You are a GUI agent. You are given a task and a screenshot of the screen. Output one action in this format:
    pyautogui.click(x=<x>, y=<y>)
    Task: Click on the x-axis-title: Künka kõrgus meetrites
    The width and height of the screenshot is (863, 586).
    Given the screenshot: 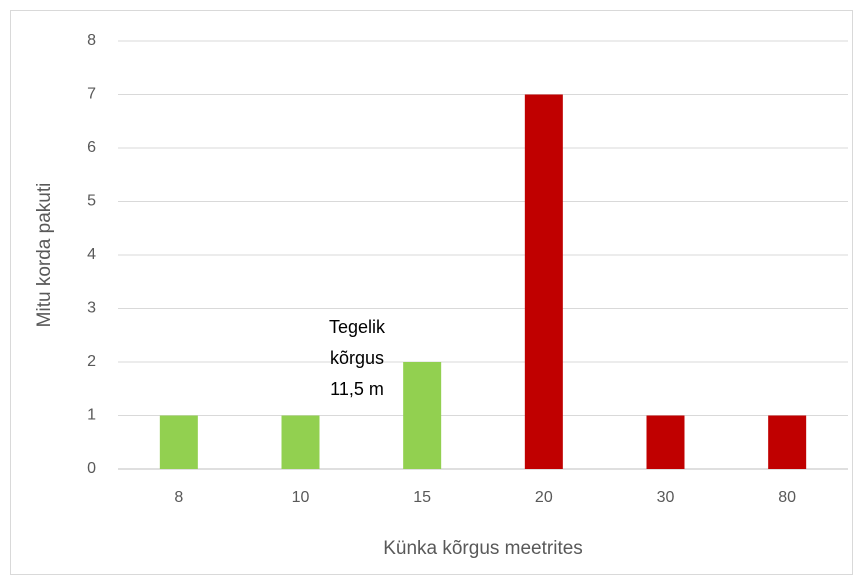 What is the action you would take?
    pyautogui.click(x=483, y=548)
    